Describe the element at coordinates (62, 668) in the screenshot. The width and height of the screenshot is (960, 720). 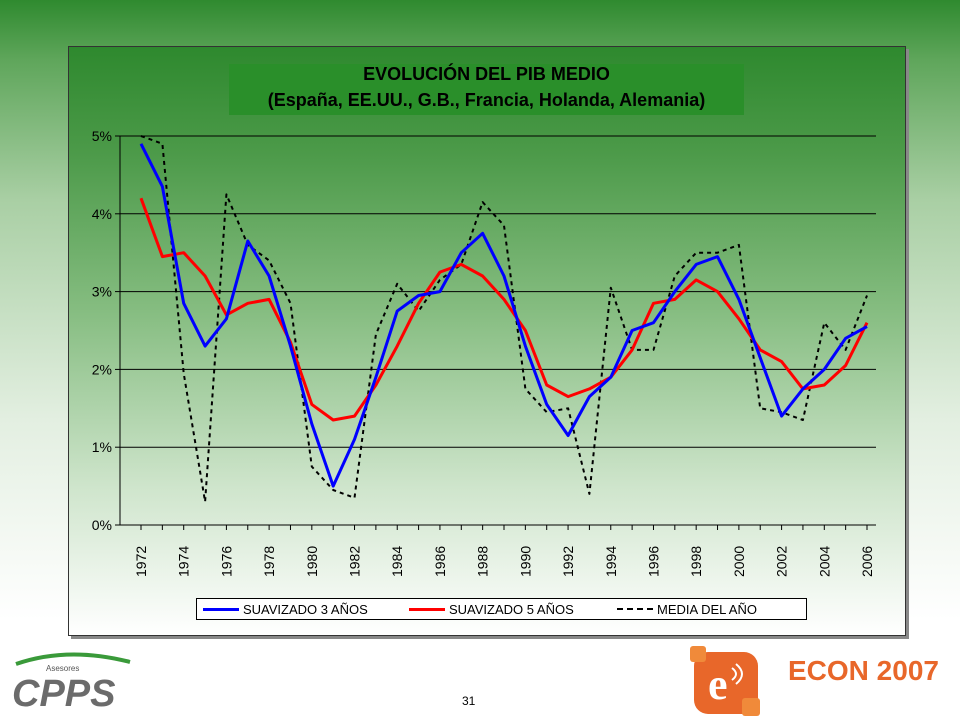
I see `cpps-caption: Asesores` at that location.